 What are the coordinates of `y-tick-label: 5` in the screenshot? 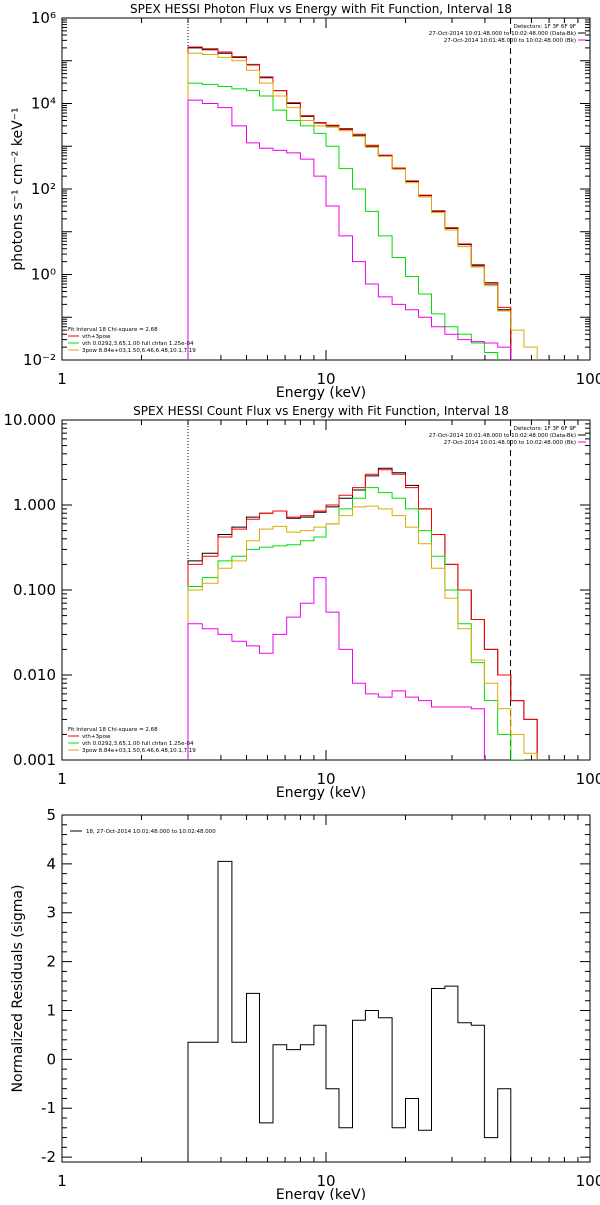 It's located at (51, 815).